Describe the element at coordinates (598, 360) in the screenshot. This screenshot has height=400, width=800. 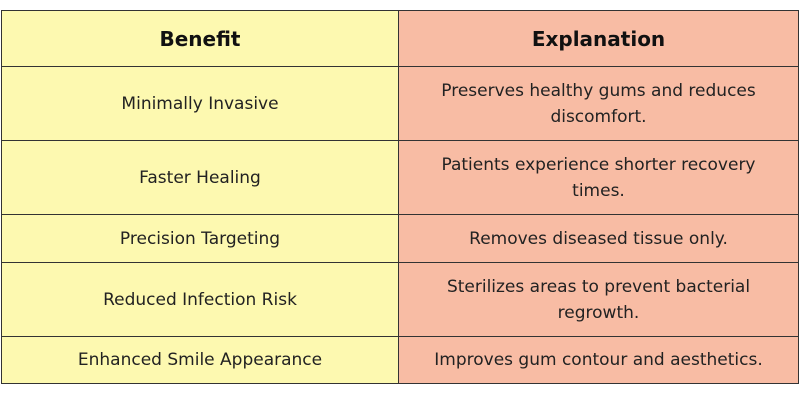
I see `explanation-cell: Improves gum contour and aesthetics.` at that location.